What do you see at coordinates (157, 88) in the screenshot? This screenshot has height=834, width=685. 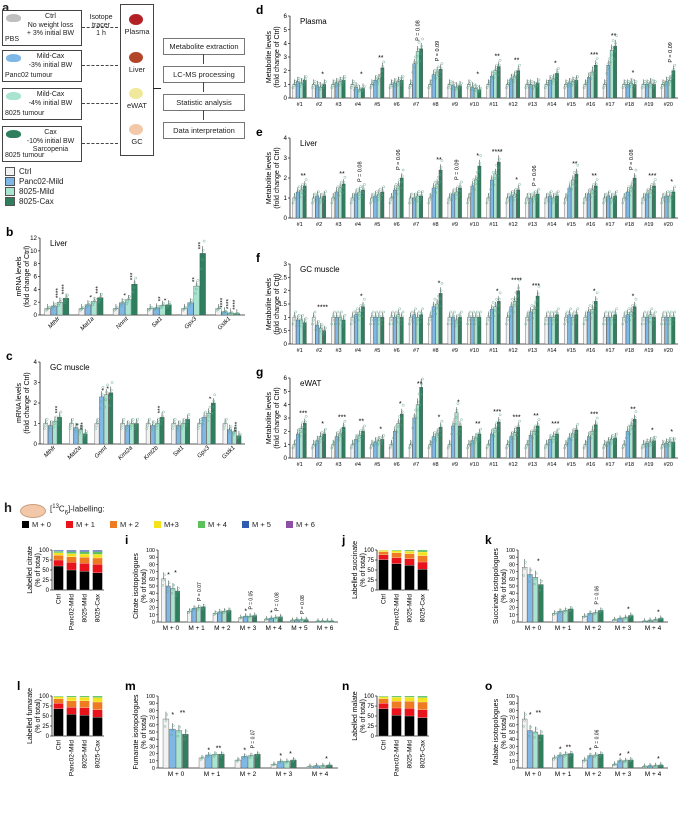 I see `bracket-arrow` at bounding box center [157, 88].